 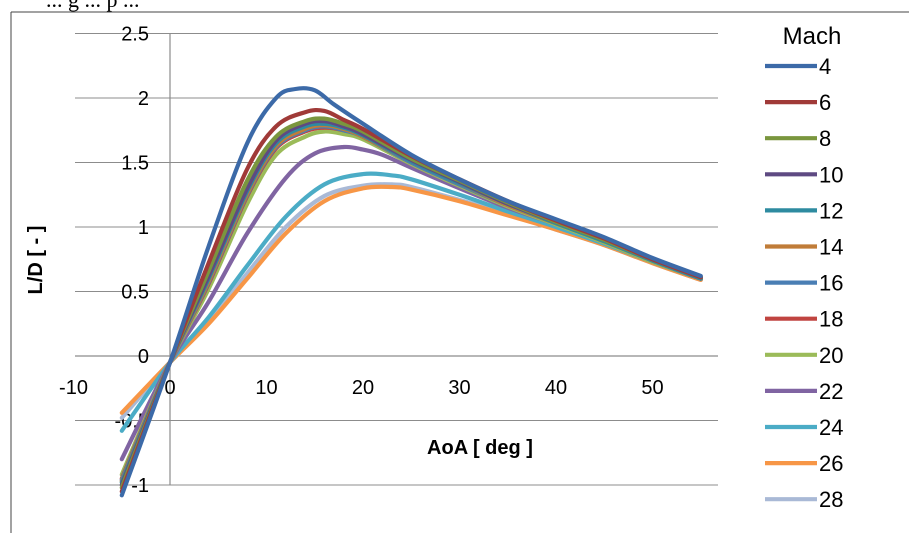 What do you see at coordinates (73, 388) in the screenshot?
I see `x-tick-label: -10` at bounding box center [73, 388].